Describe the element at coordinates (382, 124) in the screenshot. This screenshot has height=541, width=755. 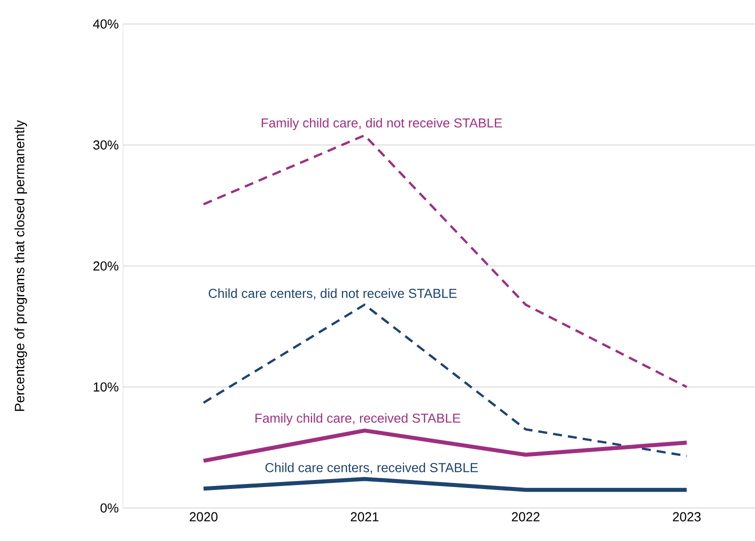
I see `series-label: Family child care, did not receive STABLE` at that location.